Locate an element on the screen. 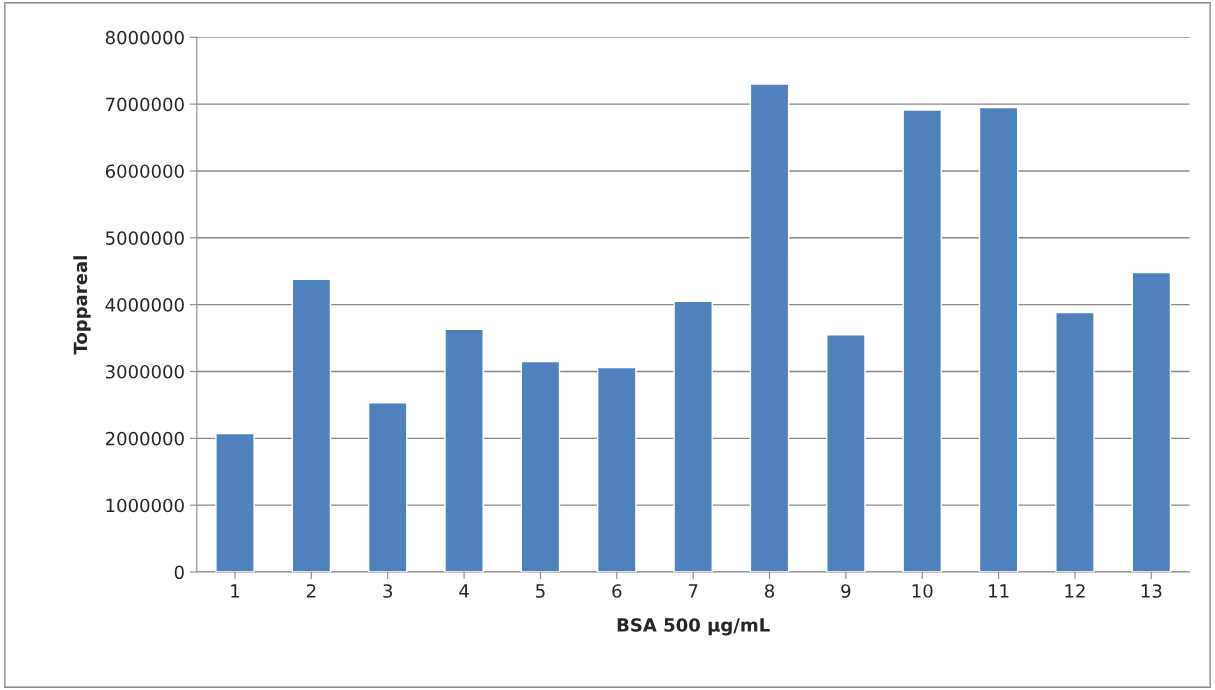 Image resolution: width=1215 pixels, height=690 pixels. y-tick-label: 8000000 is located at coordinates (144, 37).